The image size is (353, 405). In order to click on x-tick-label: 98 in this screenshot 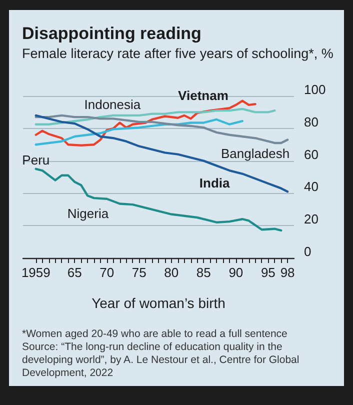, I will do `click(287, 272)`.